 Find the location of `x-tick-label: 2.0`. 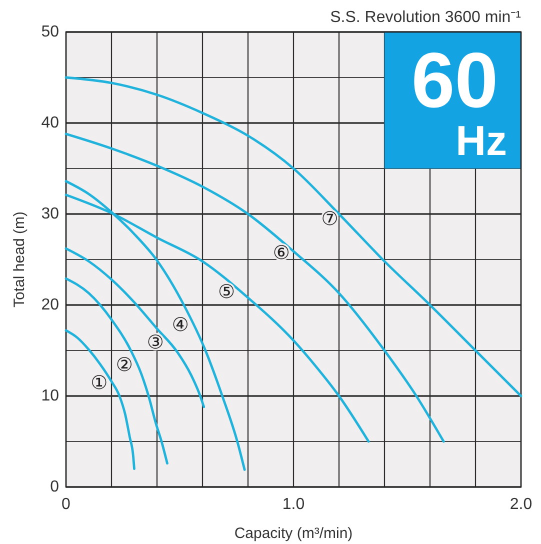

x-tick-label: 2.0 is located at coordinates (521, 504).